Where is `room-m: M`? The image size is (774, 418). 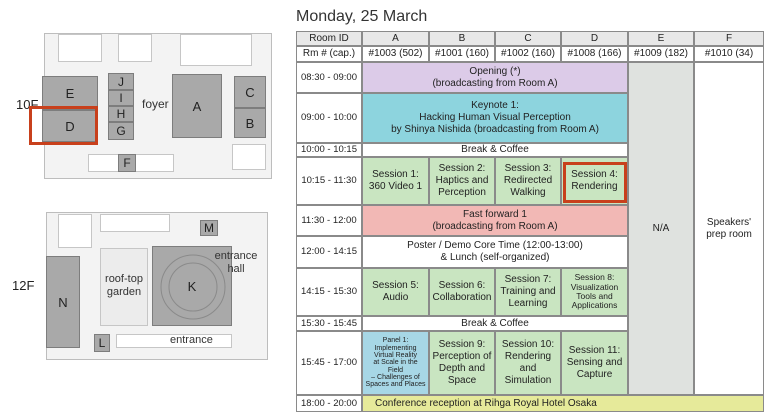
room-m: M is located at coordinates (209, 228).